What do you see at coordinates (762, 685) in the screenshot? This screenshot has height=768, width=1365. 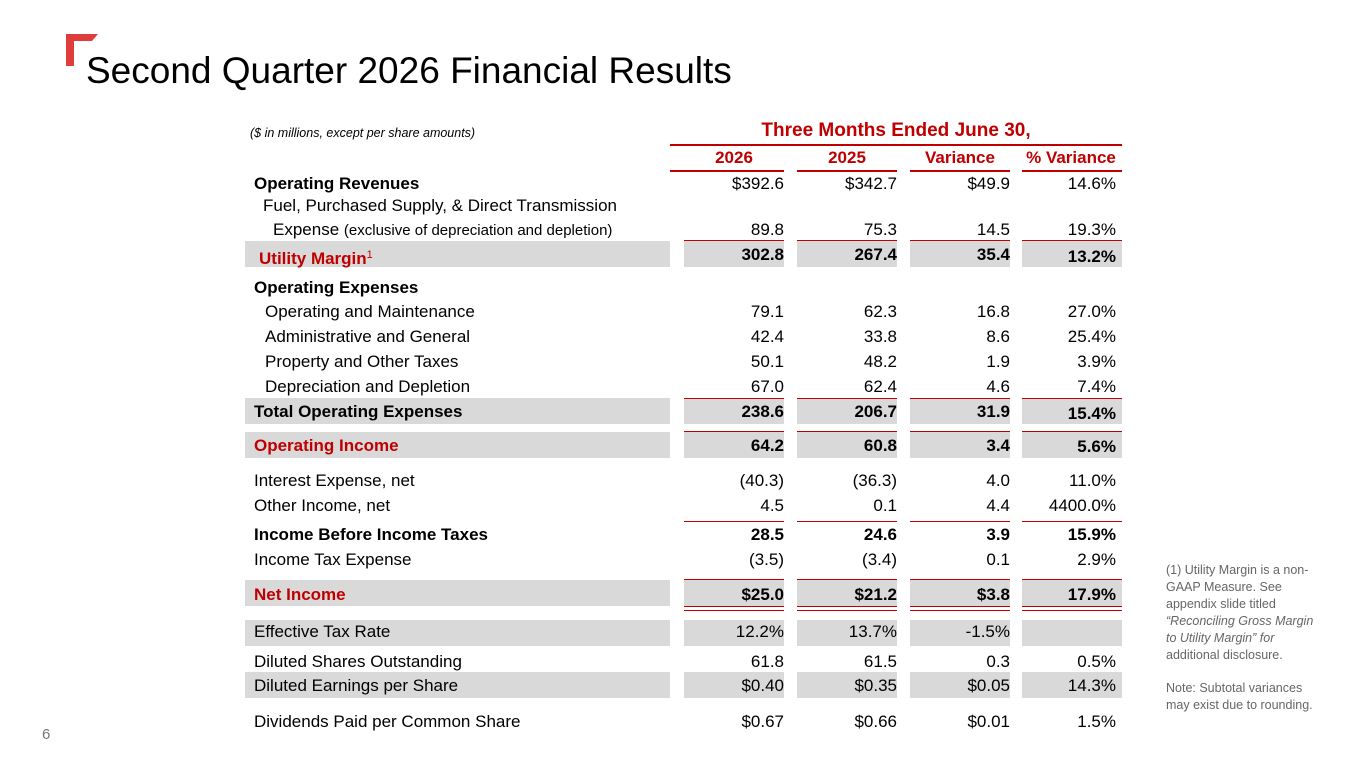 I see `table-cell: $0.40` at bounding box center [762, 685].